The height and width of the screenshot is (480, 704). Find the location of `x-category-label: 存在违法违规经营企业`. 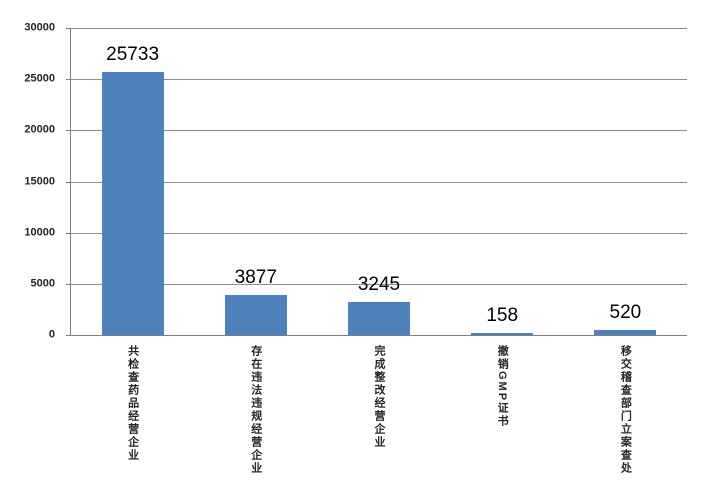

x-category-label: 存在违法违规经营企业 is located at coordinates (255, 410).